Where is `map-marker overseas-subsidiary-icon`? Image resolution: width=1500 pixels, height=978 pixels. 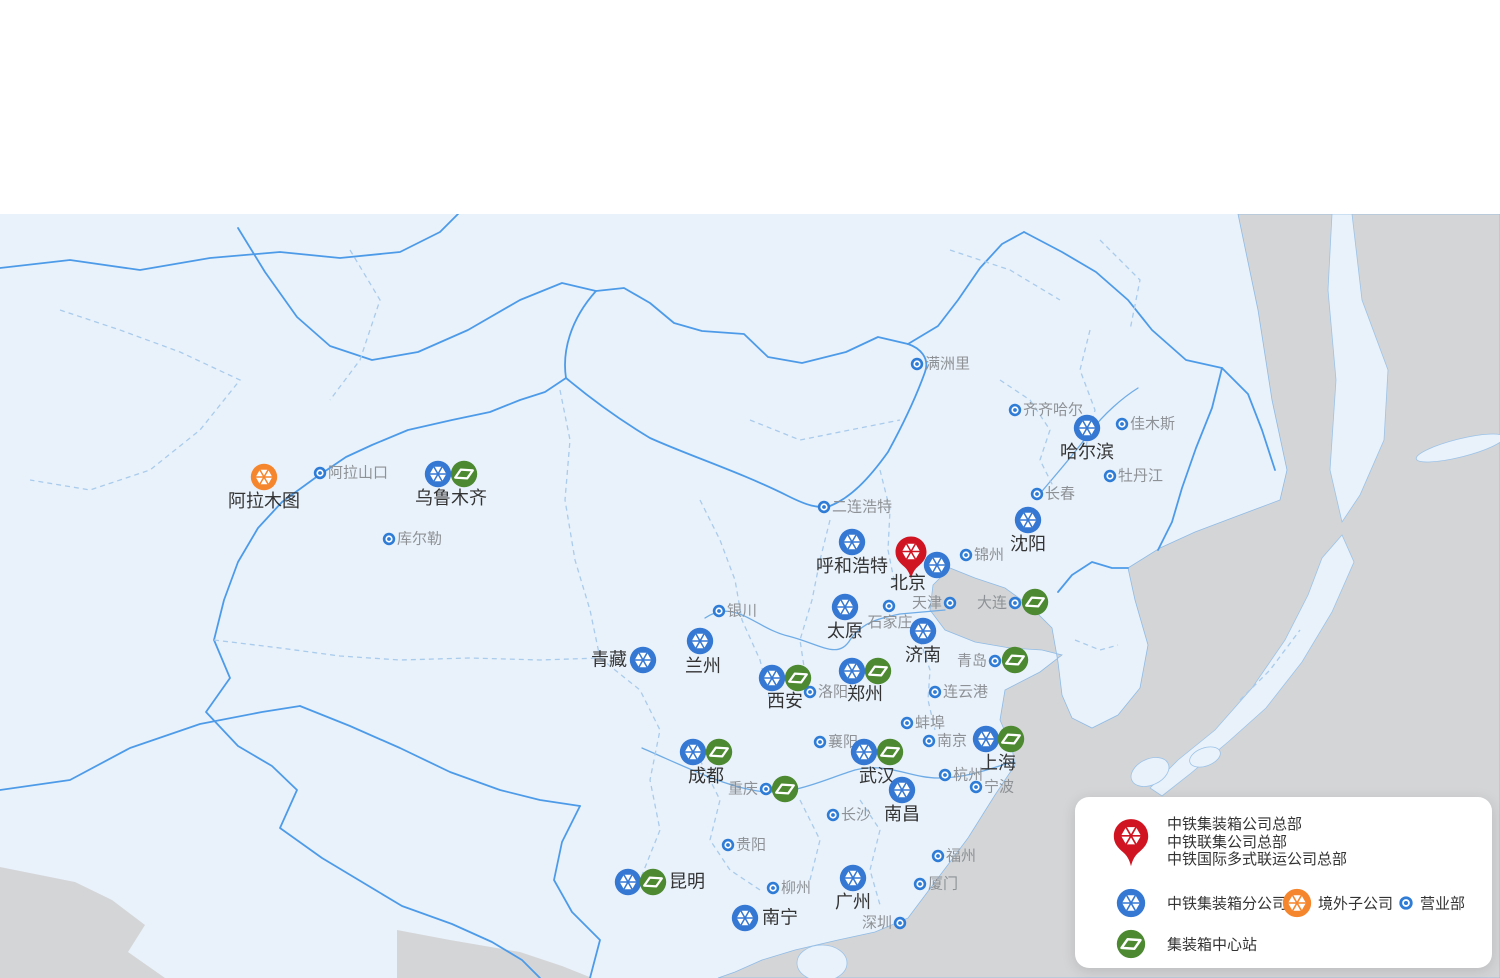
map-marker overseas-subsidiary-icon is located at coordinates (264, 477).